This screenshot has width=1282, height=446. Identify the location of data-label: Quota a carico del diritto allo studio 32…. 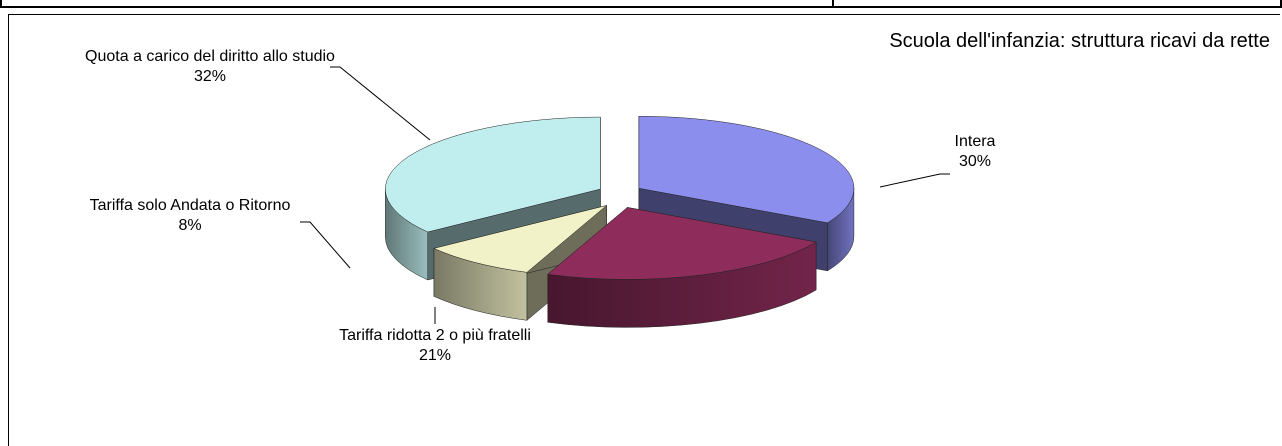
(210, 67).